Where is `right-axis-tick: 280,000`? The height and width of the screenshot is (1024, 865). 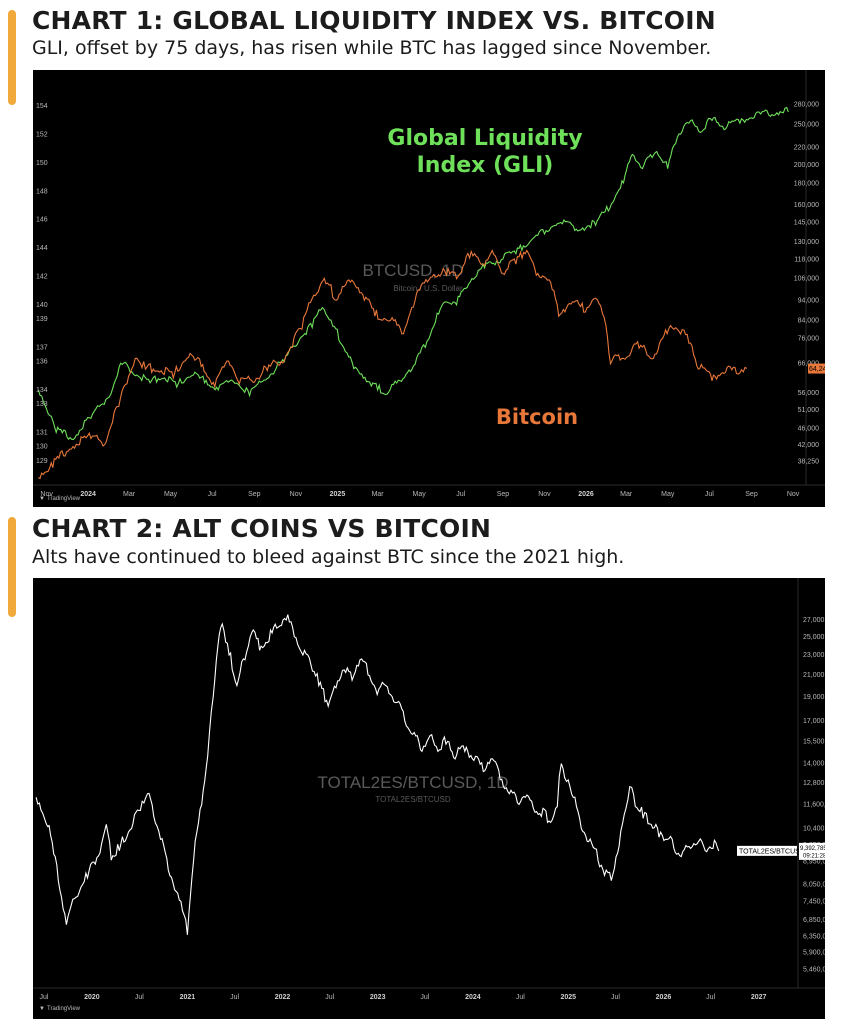
right-axis-tick: 280,000 is located at coordinates (806, 104).